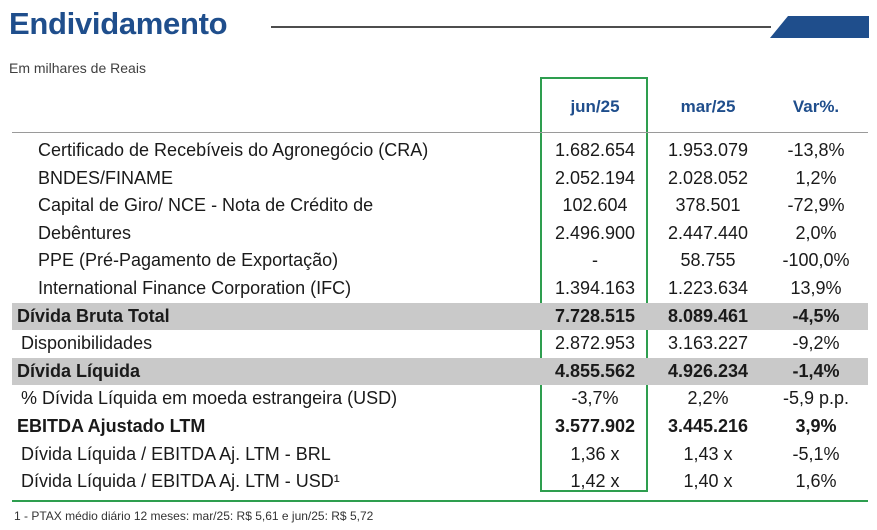  Describe the element at coordinates (816, 343) in the screenshot. I see `value-var: -9,2%` at that location.